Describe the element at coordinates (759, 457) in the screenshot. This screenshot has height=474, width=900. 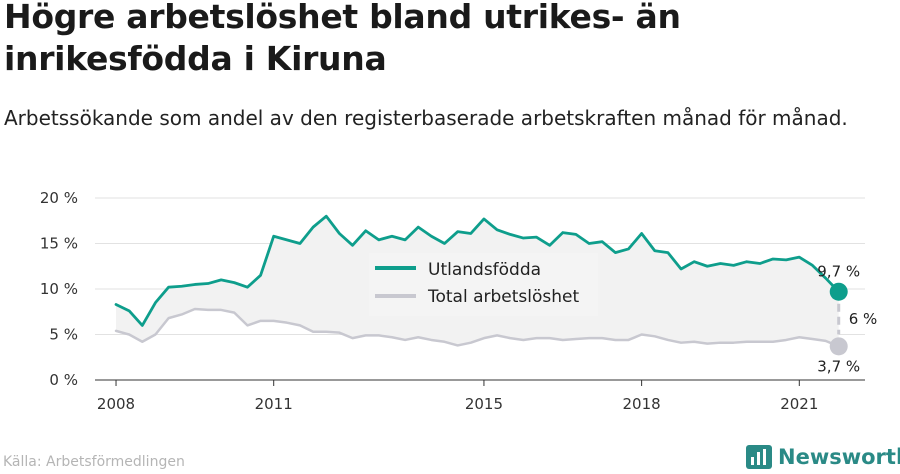
I see `newsworthy-icon` at that location.